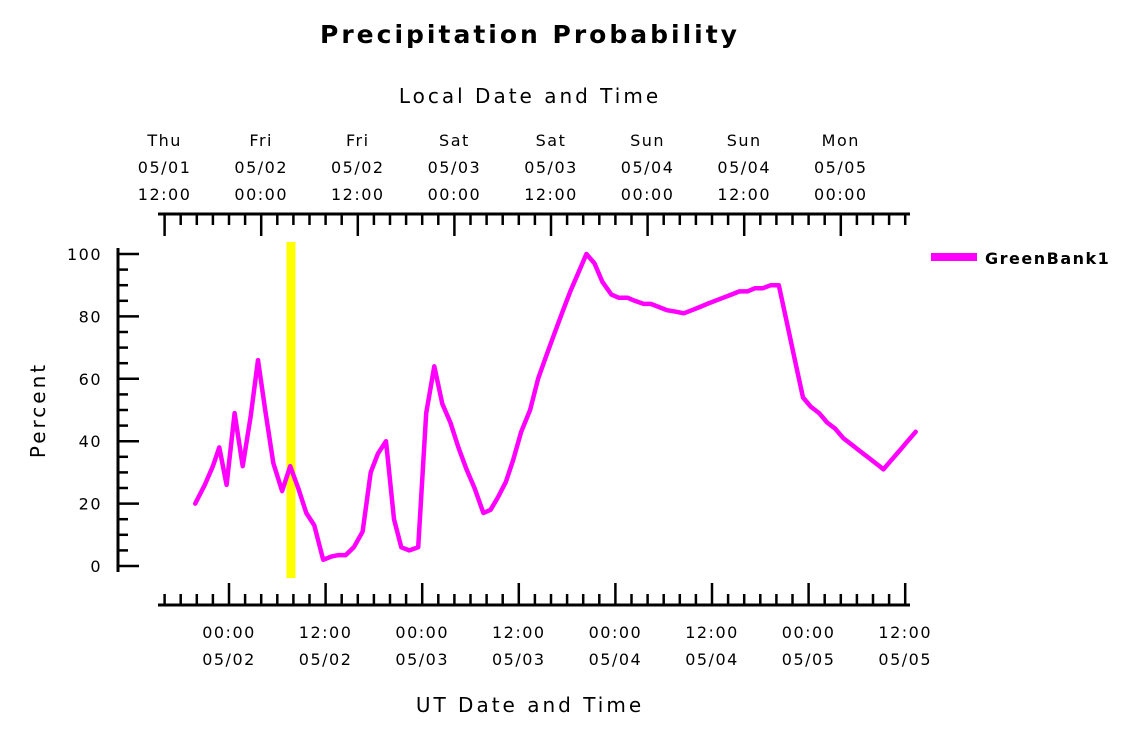 The image size is (1125, 731). I want to click on top-tick-date: 05/01, so click(165, 167).